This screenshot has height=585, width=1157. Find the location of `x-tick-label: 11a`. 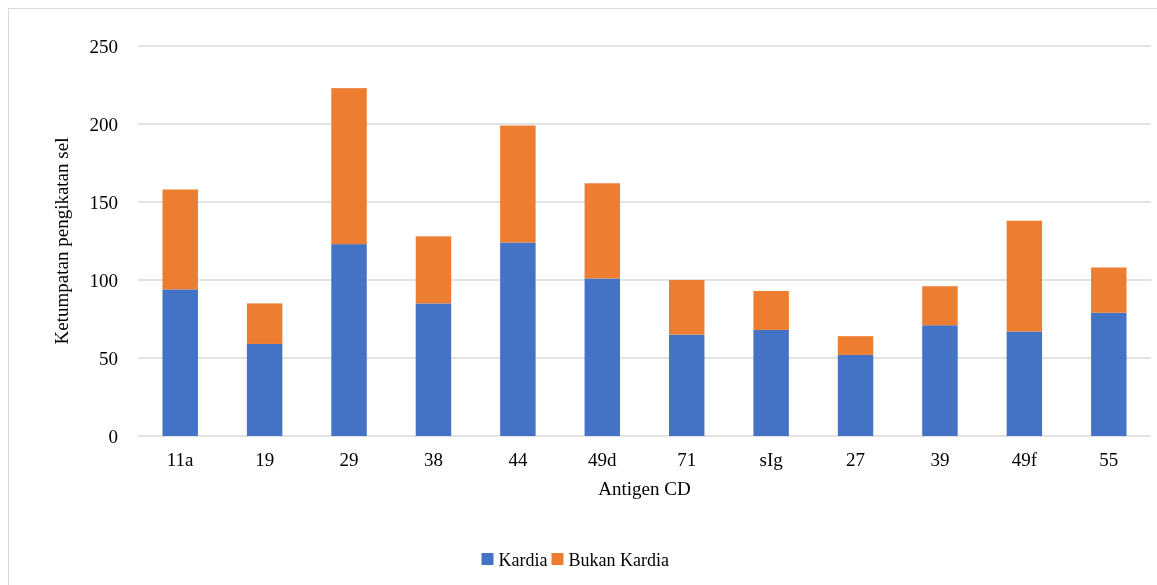

x-tick-label: 11a is located at coordinates (180, 459).